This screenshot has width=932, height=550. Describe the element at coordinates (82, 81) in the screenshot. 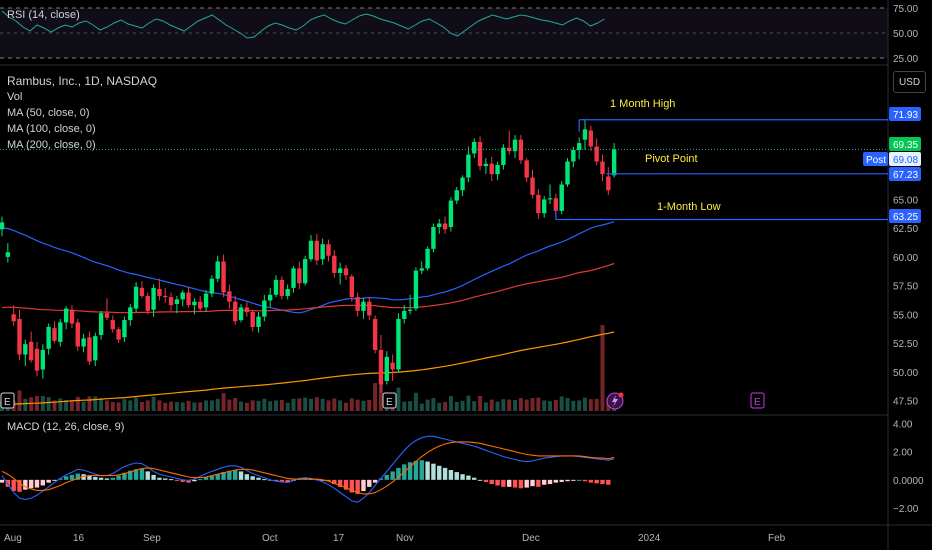

I see `chart-title: Rambus, Inc., 1D, NASDAQ` at that location.